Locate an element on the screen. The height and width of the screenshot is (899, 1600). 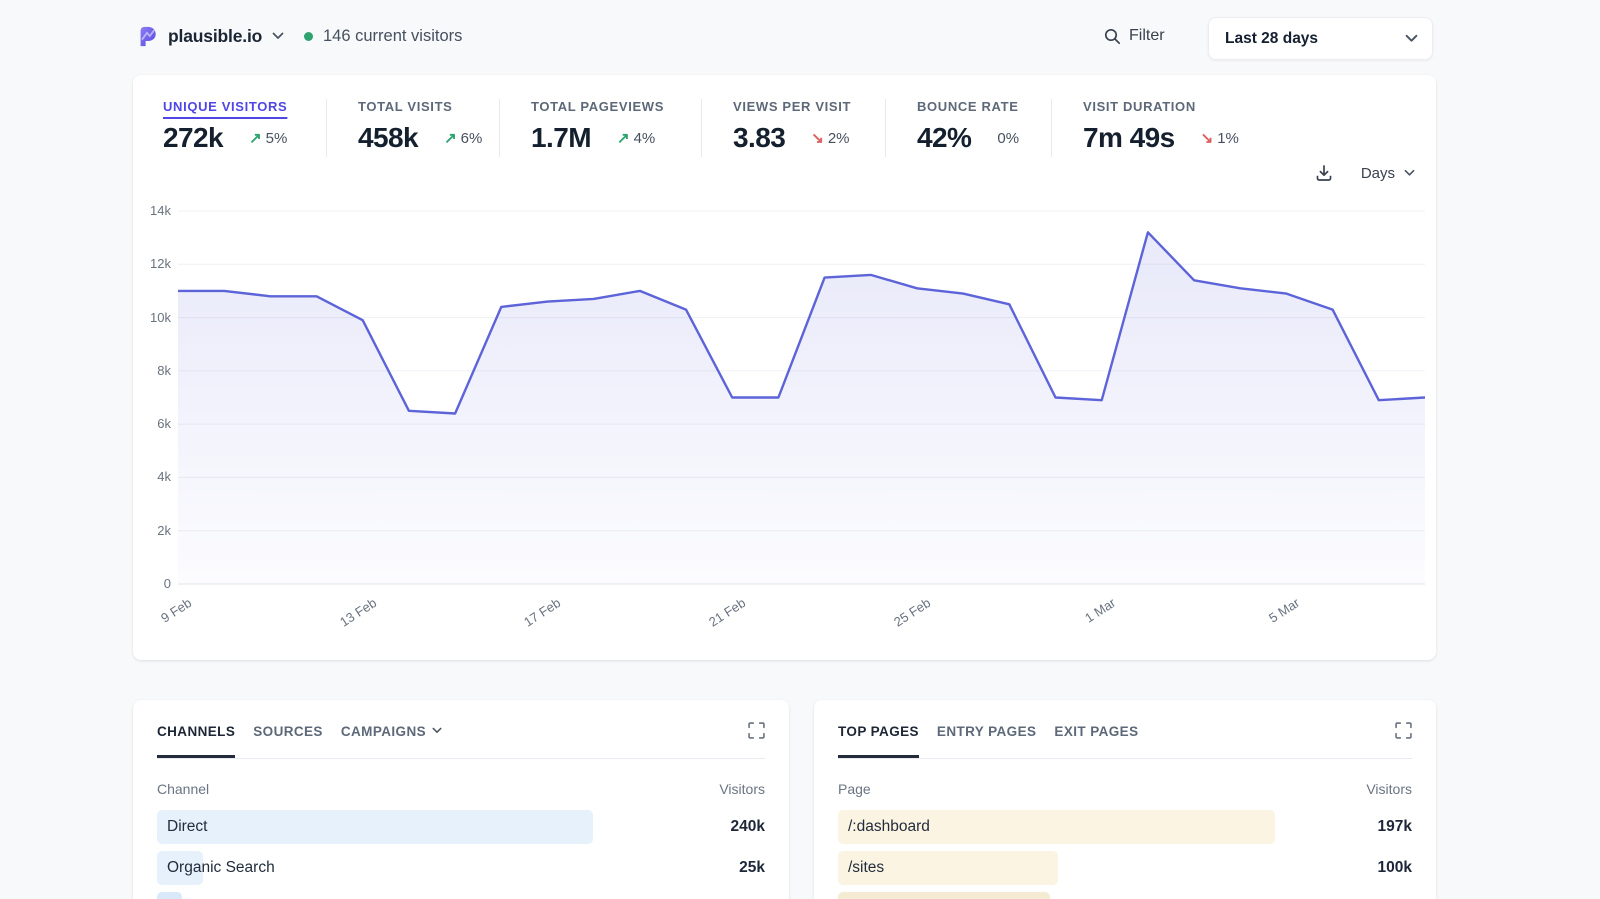
tab-campaigns: CAMPAIGNS is located at coordinates (391, 739).